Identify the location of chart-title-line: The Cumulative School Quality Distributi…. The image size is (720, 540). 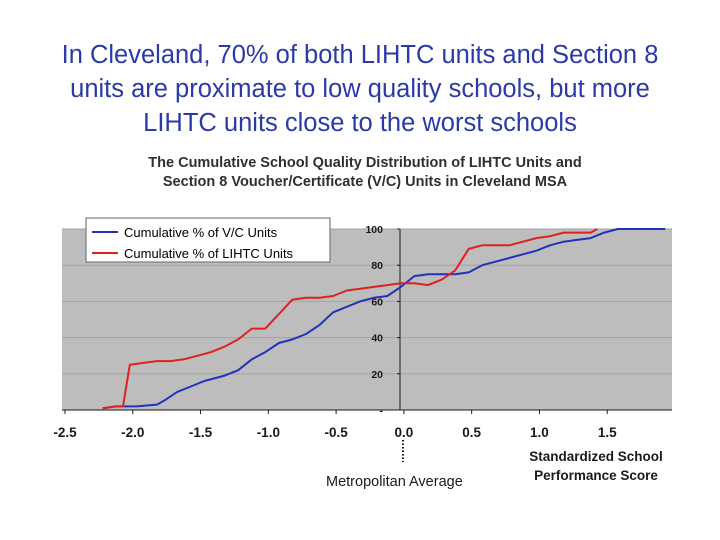
(365, 163).